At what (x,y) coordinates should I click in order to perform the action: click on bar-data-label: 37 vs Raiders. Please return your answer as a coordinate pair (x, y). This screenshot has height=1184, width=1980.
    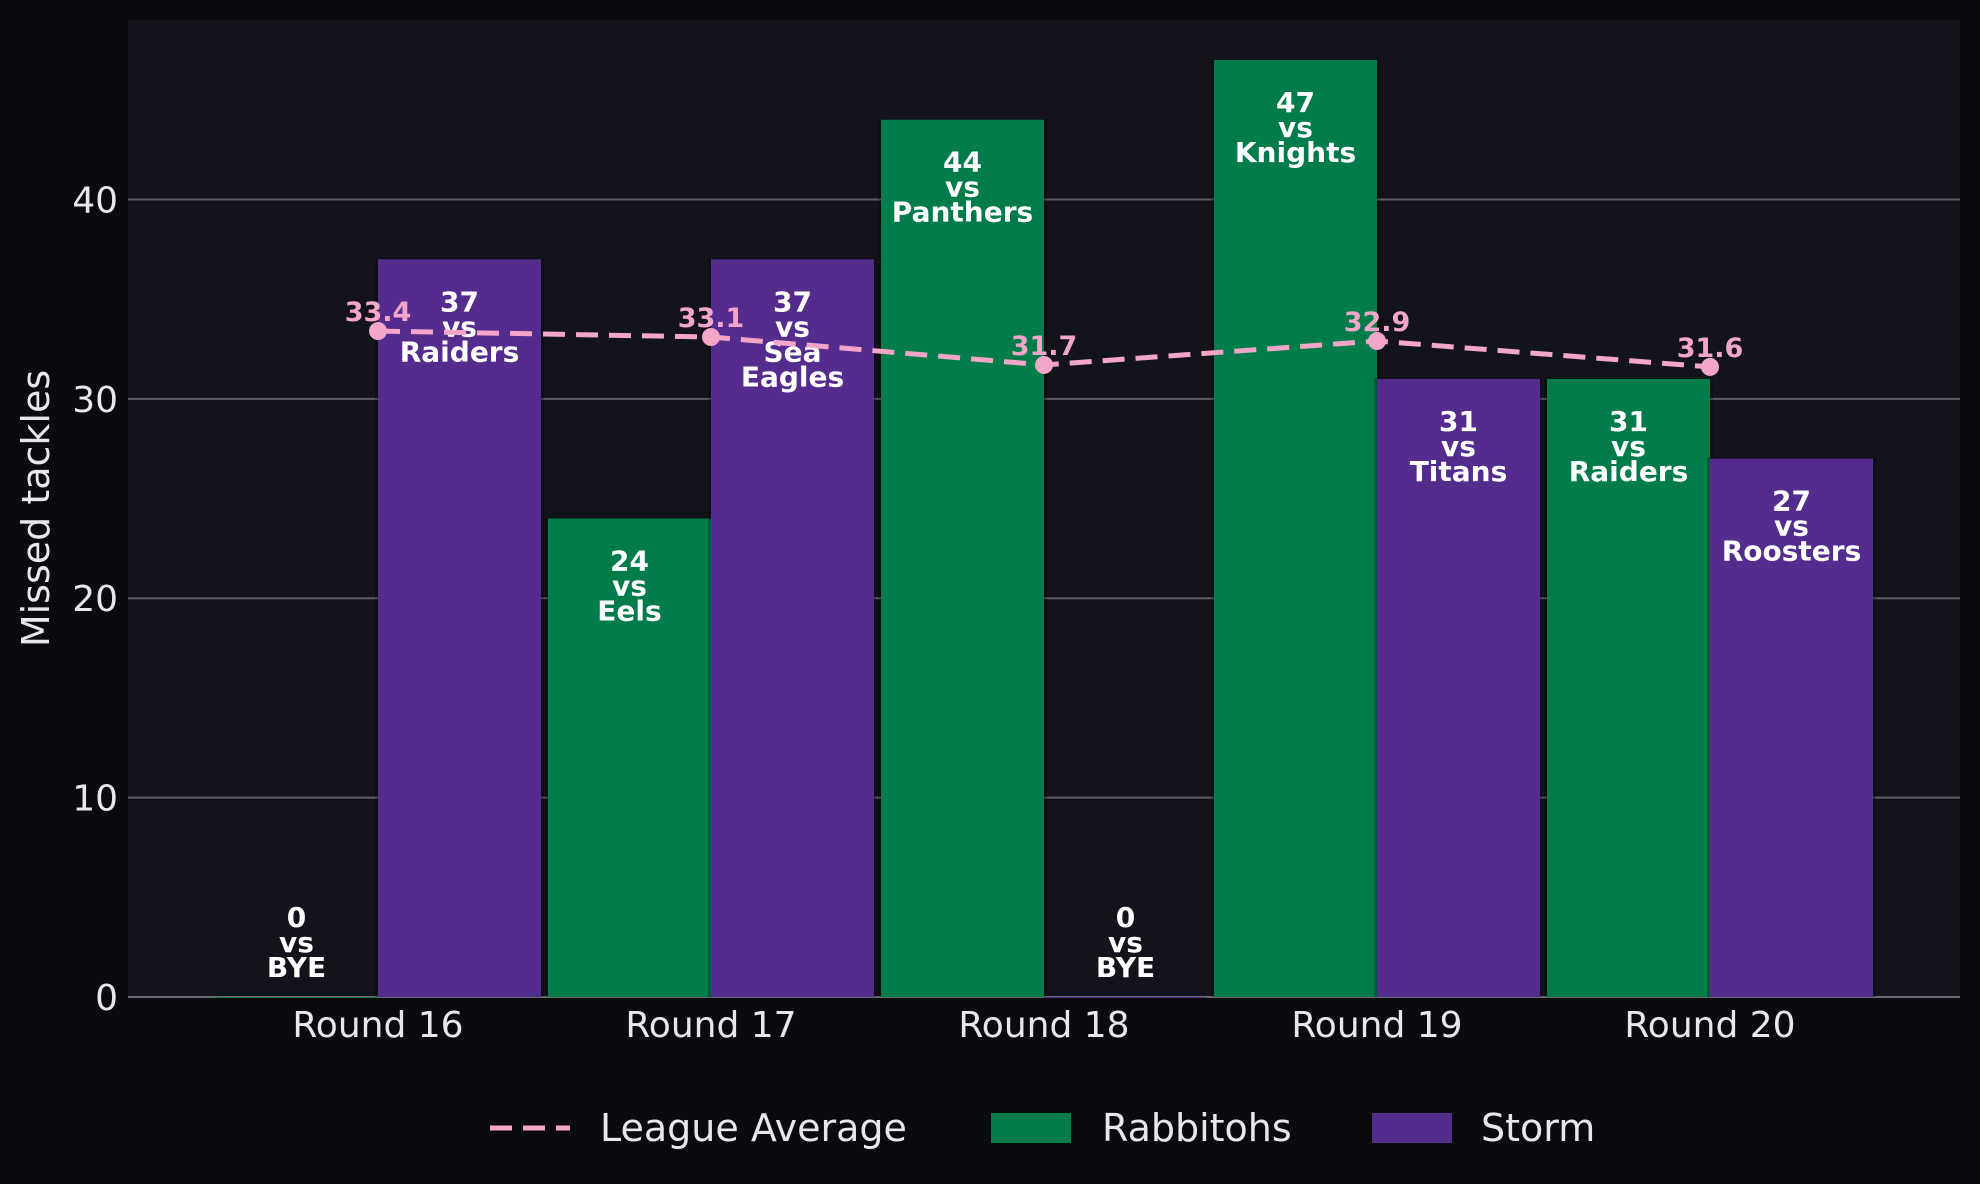
    Looking at the image, I should click on (460, 326).